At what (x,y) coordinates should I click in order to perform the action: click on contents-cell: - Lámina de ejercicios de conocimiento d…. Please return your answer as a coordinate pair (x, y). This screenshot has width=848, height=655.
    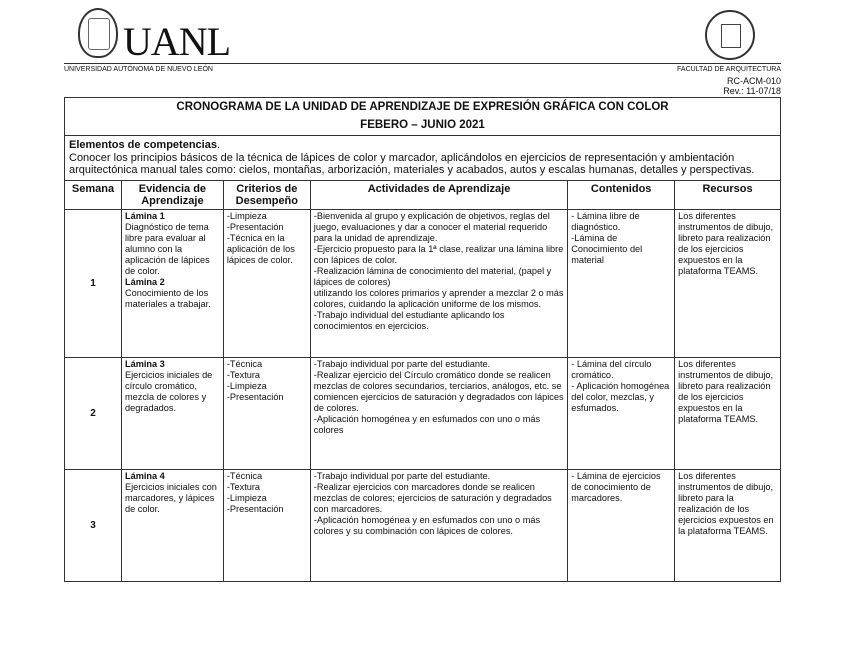
    Looking at the image, I should click on (621, 525).